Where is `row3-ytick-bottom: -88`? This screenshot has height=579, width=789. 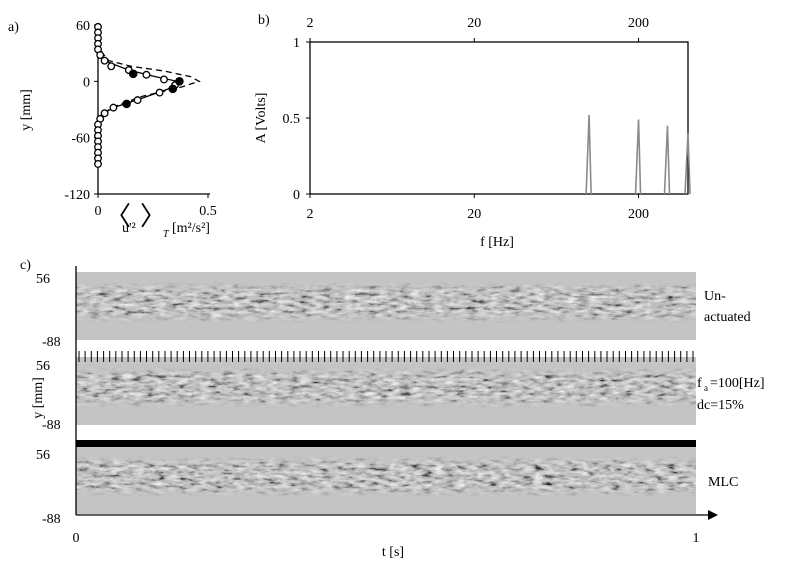
row3-ytick-bottom: -88 is located at coordinates (51, 519).